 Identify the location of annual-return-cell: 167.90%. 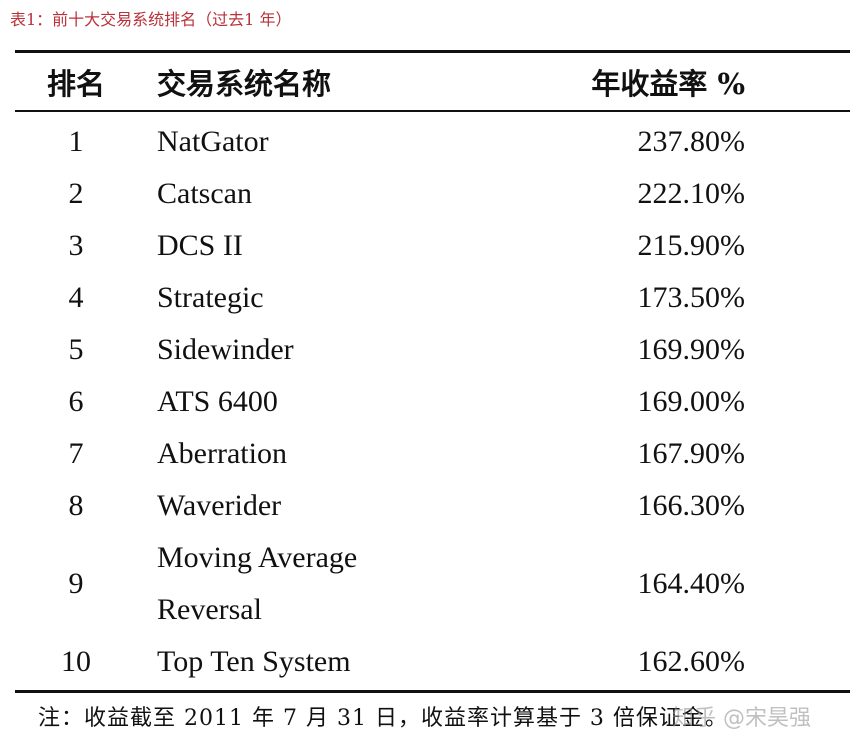
(691, 453).